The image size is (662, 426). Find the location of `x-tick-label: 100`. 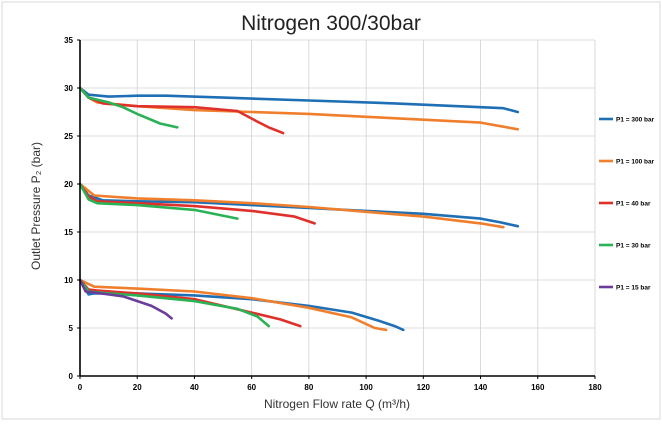

x-tick-label: 100 is located at coordinates (366, 387).